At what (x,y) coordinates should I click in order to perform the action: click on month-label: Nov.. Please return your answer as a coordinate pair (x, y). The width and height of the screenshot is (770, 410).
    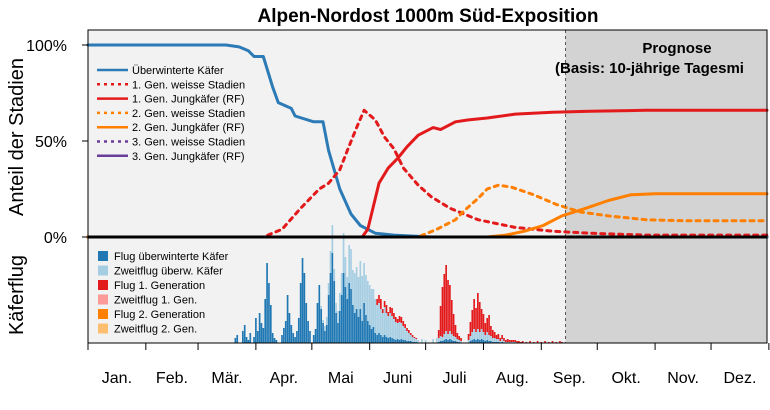
    Looking at the image, I should click on (683, 378).